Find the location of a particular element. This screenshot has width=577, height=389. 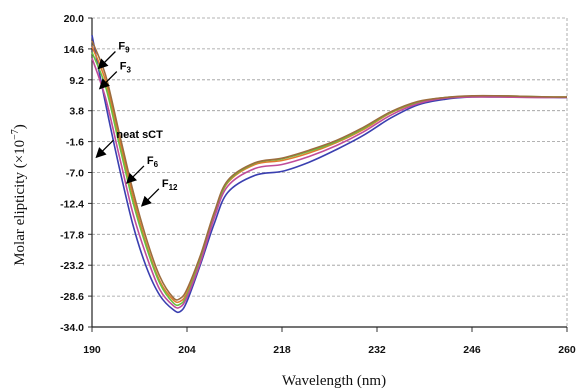

y-tick-label: -17.8 is located at coordinates (72, 235).